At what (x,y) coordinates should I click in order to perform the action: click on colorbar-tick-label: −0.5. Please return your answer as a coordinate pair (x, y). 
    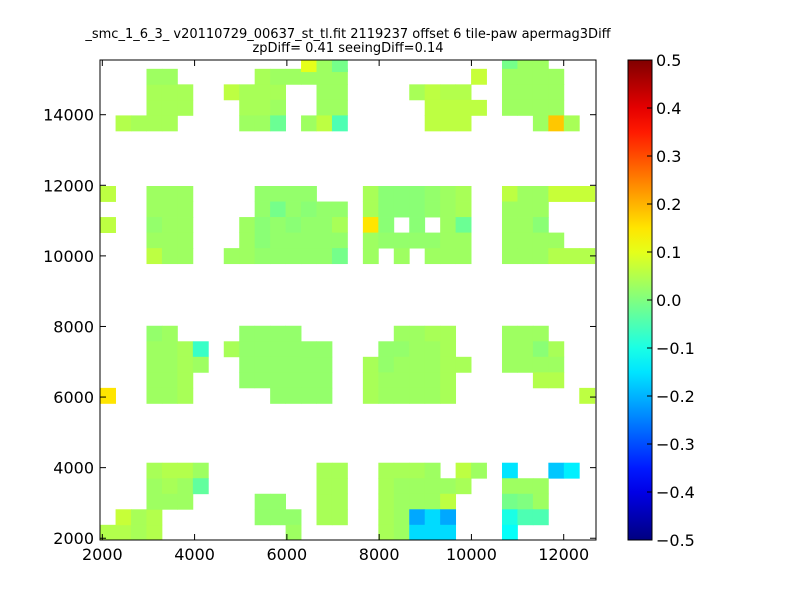
    Looking at the image, I should click on (675, 540).